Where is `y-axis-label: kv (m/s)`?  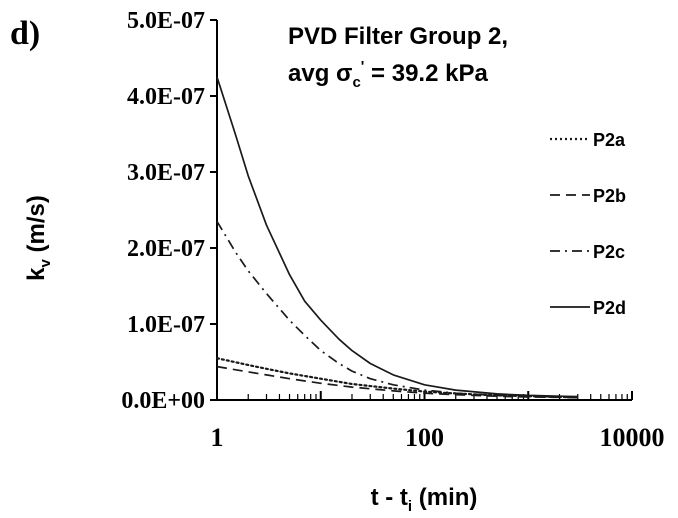 y-axis-label: kv (m/s) is located at coordinates (38, 238).